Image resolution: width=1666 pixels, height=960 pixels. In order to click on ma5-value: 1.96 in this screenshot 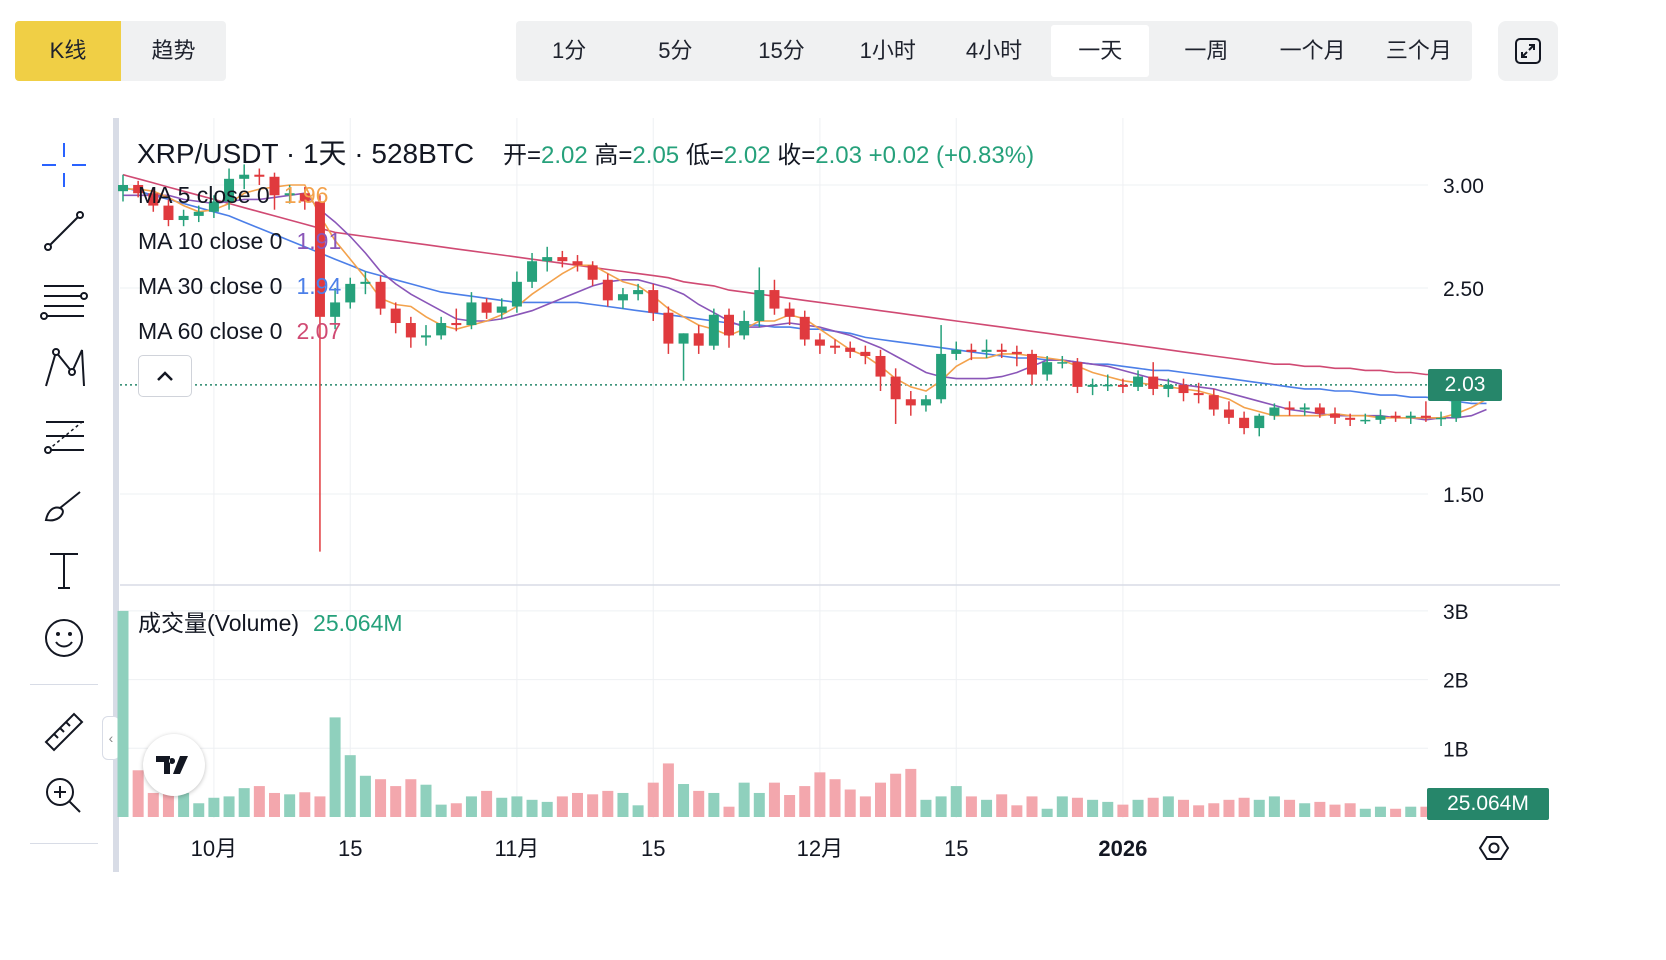, I will do `click(306, 195)`.